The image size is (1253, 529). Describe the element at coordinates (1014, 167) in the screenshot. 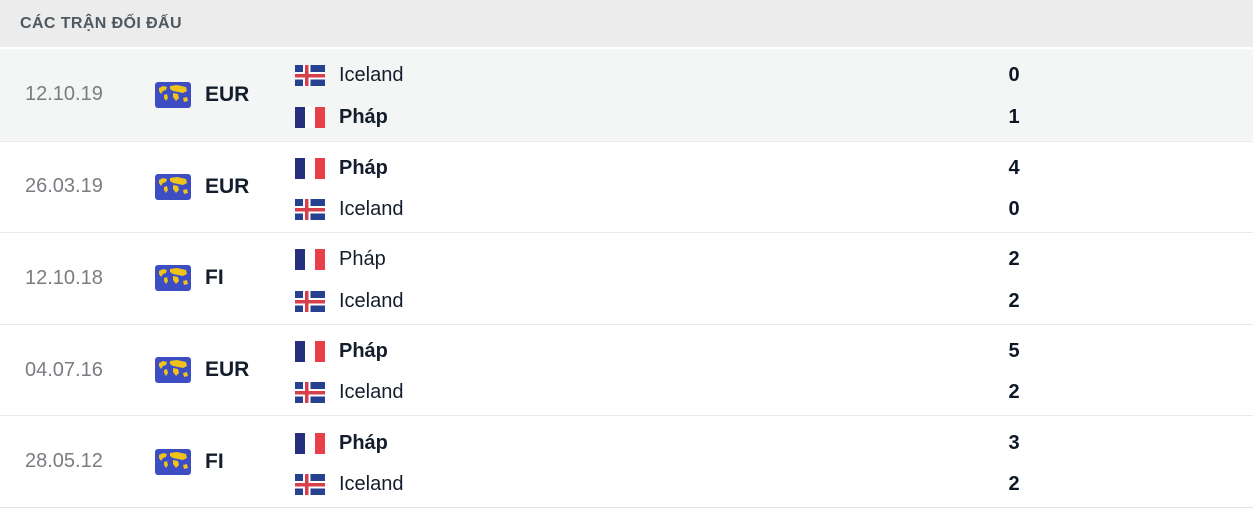

I see `team-score: 4` at that location.